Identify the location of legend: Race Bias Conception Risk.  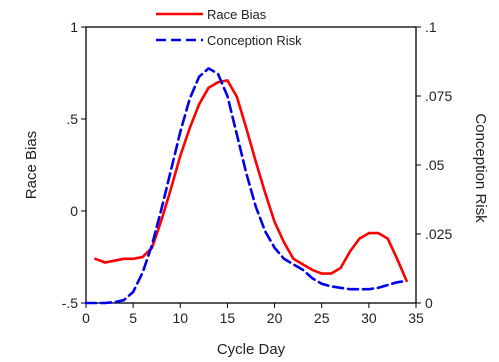
(229, 27).